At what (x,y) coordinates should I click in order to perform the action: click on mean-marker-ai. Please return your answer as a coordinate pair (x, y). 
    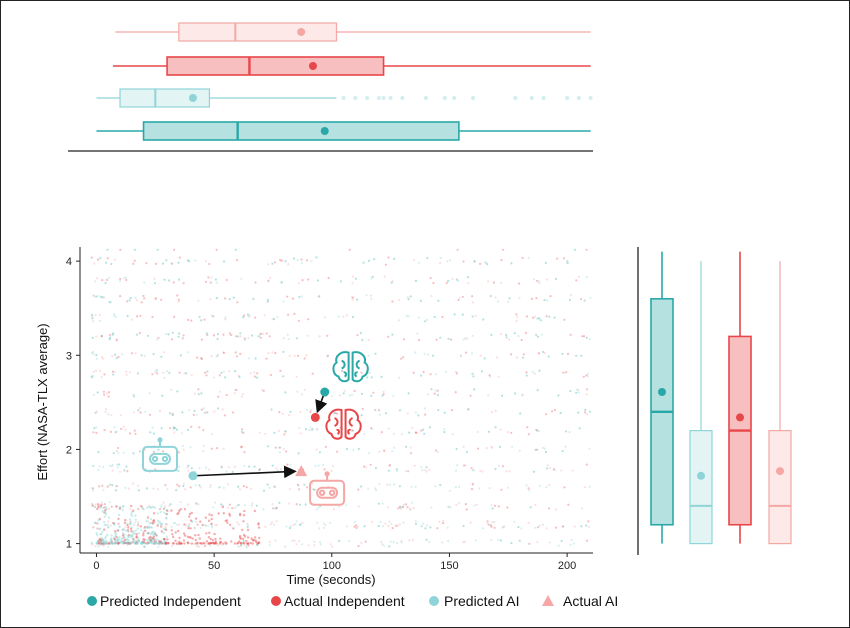
    Looking at the image, I should click on (315, 417).